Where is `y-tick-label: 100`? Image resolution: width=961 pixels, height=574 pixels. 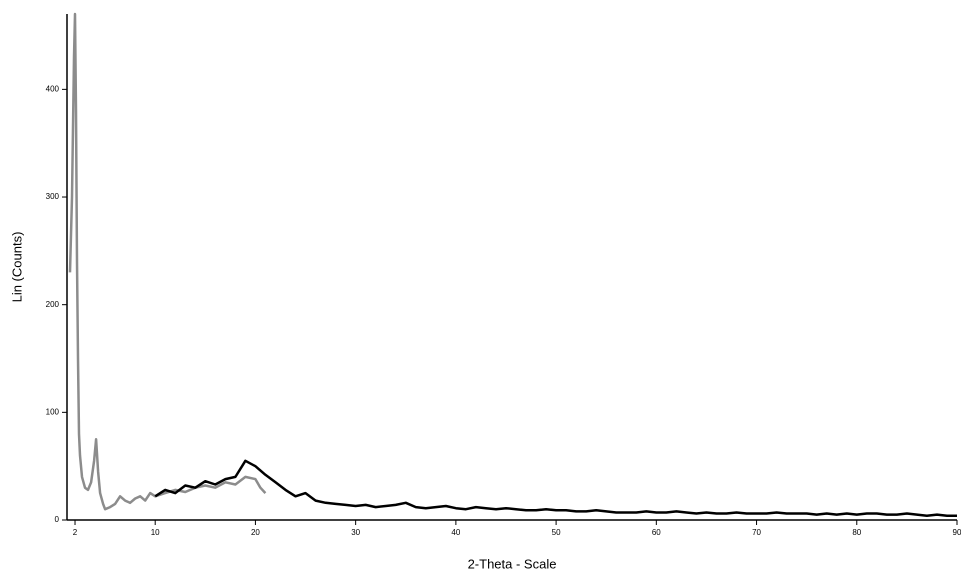 y-tick-label: 100 is located at coordinates (53, 411).